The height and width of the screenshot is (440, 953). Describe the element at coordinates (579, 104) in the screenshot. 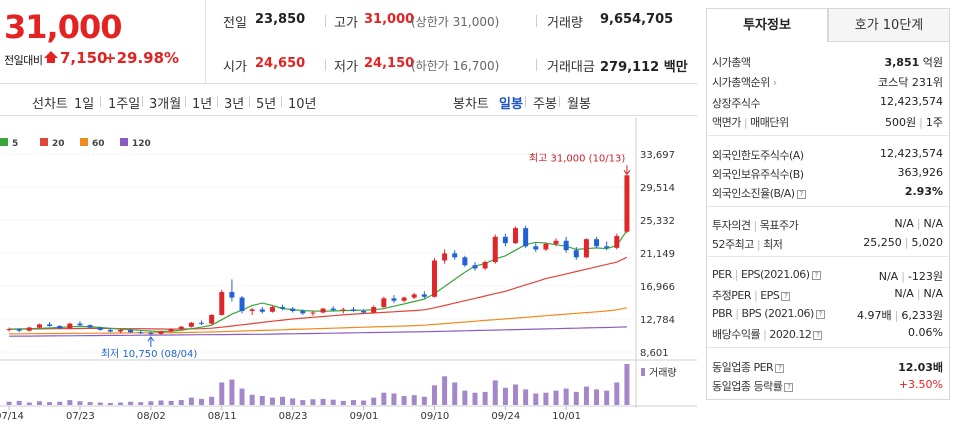

I see `monthly-candle-button: 월봉` at that location.